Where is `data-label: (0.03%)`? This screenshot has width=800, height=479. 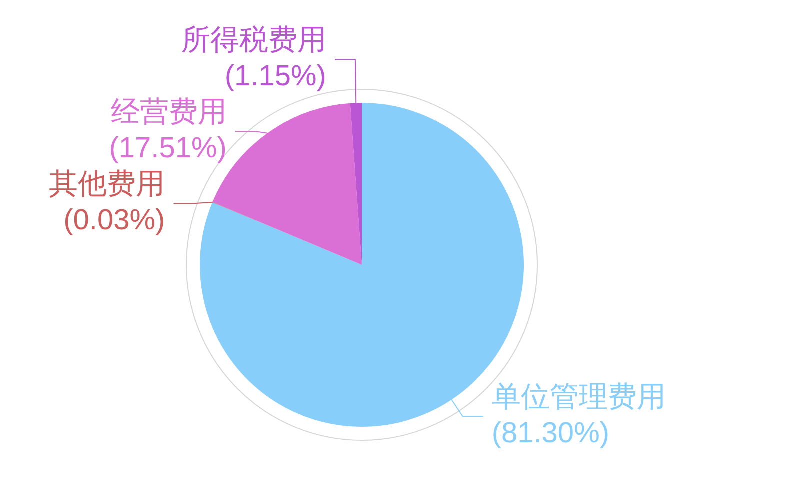
data-label: (0.03%) is located at coordinates (115, 220).